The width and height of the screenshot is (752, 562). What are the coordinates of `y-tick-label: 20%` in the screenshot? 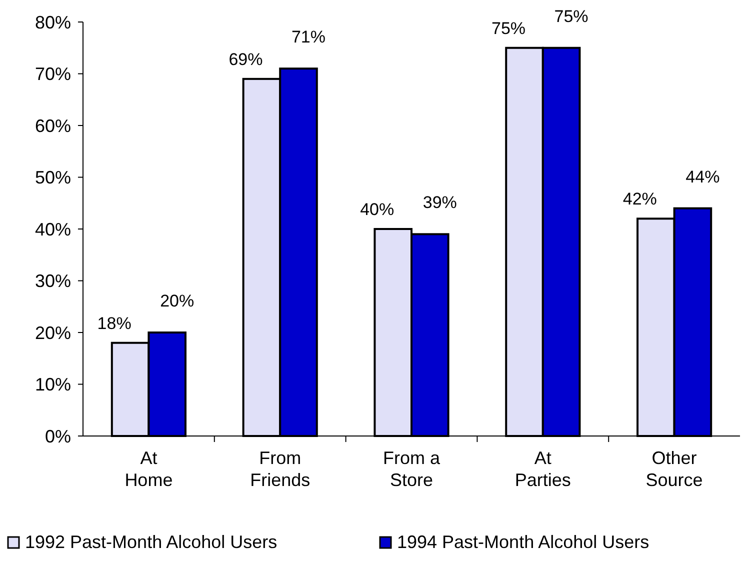 It's located at (52, 332).